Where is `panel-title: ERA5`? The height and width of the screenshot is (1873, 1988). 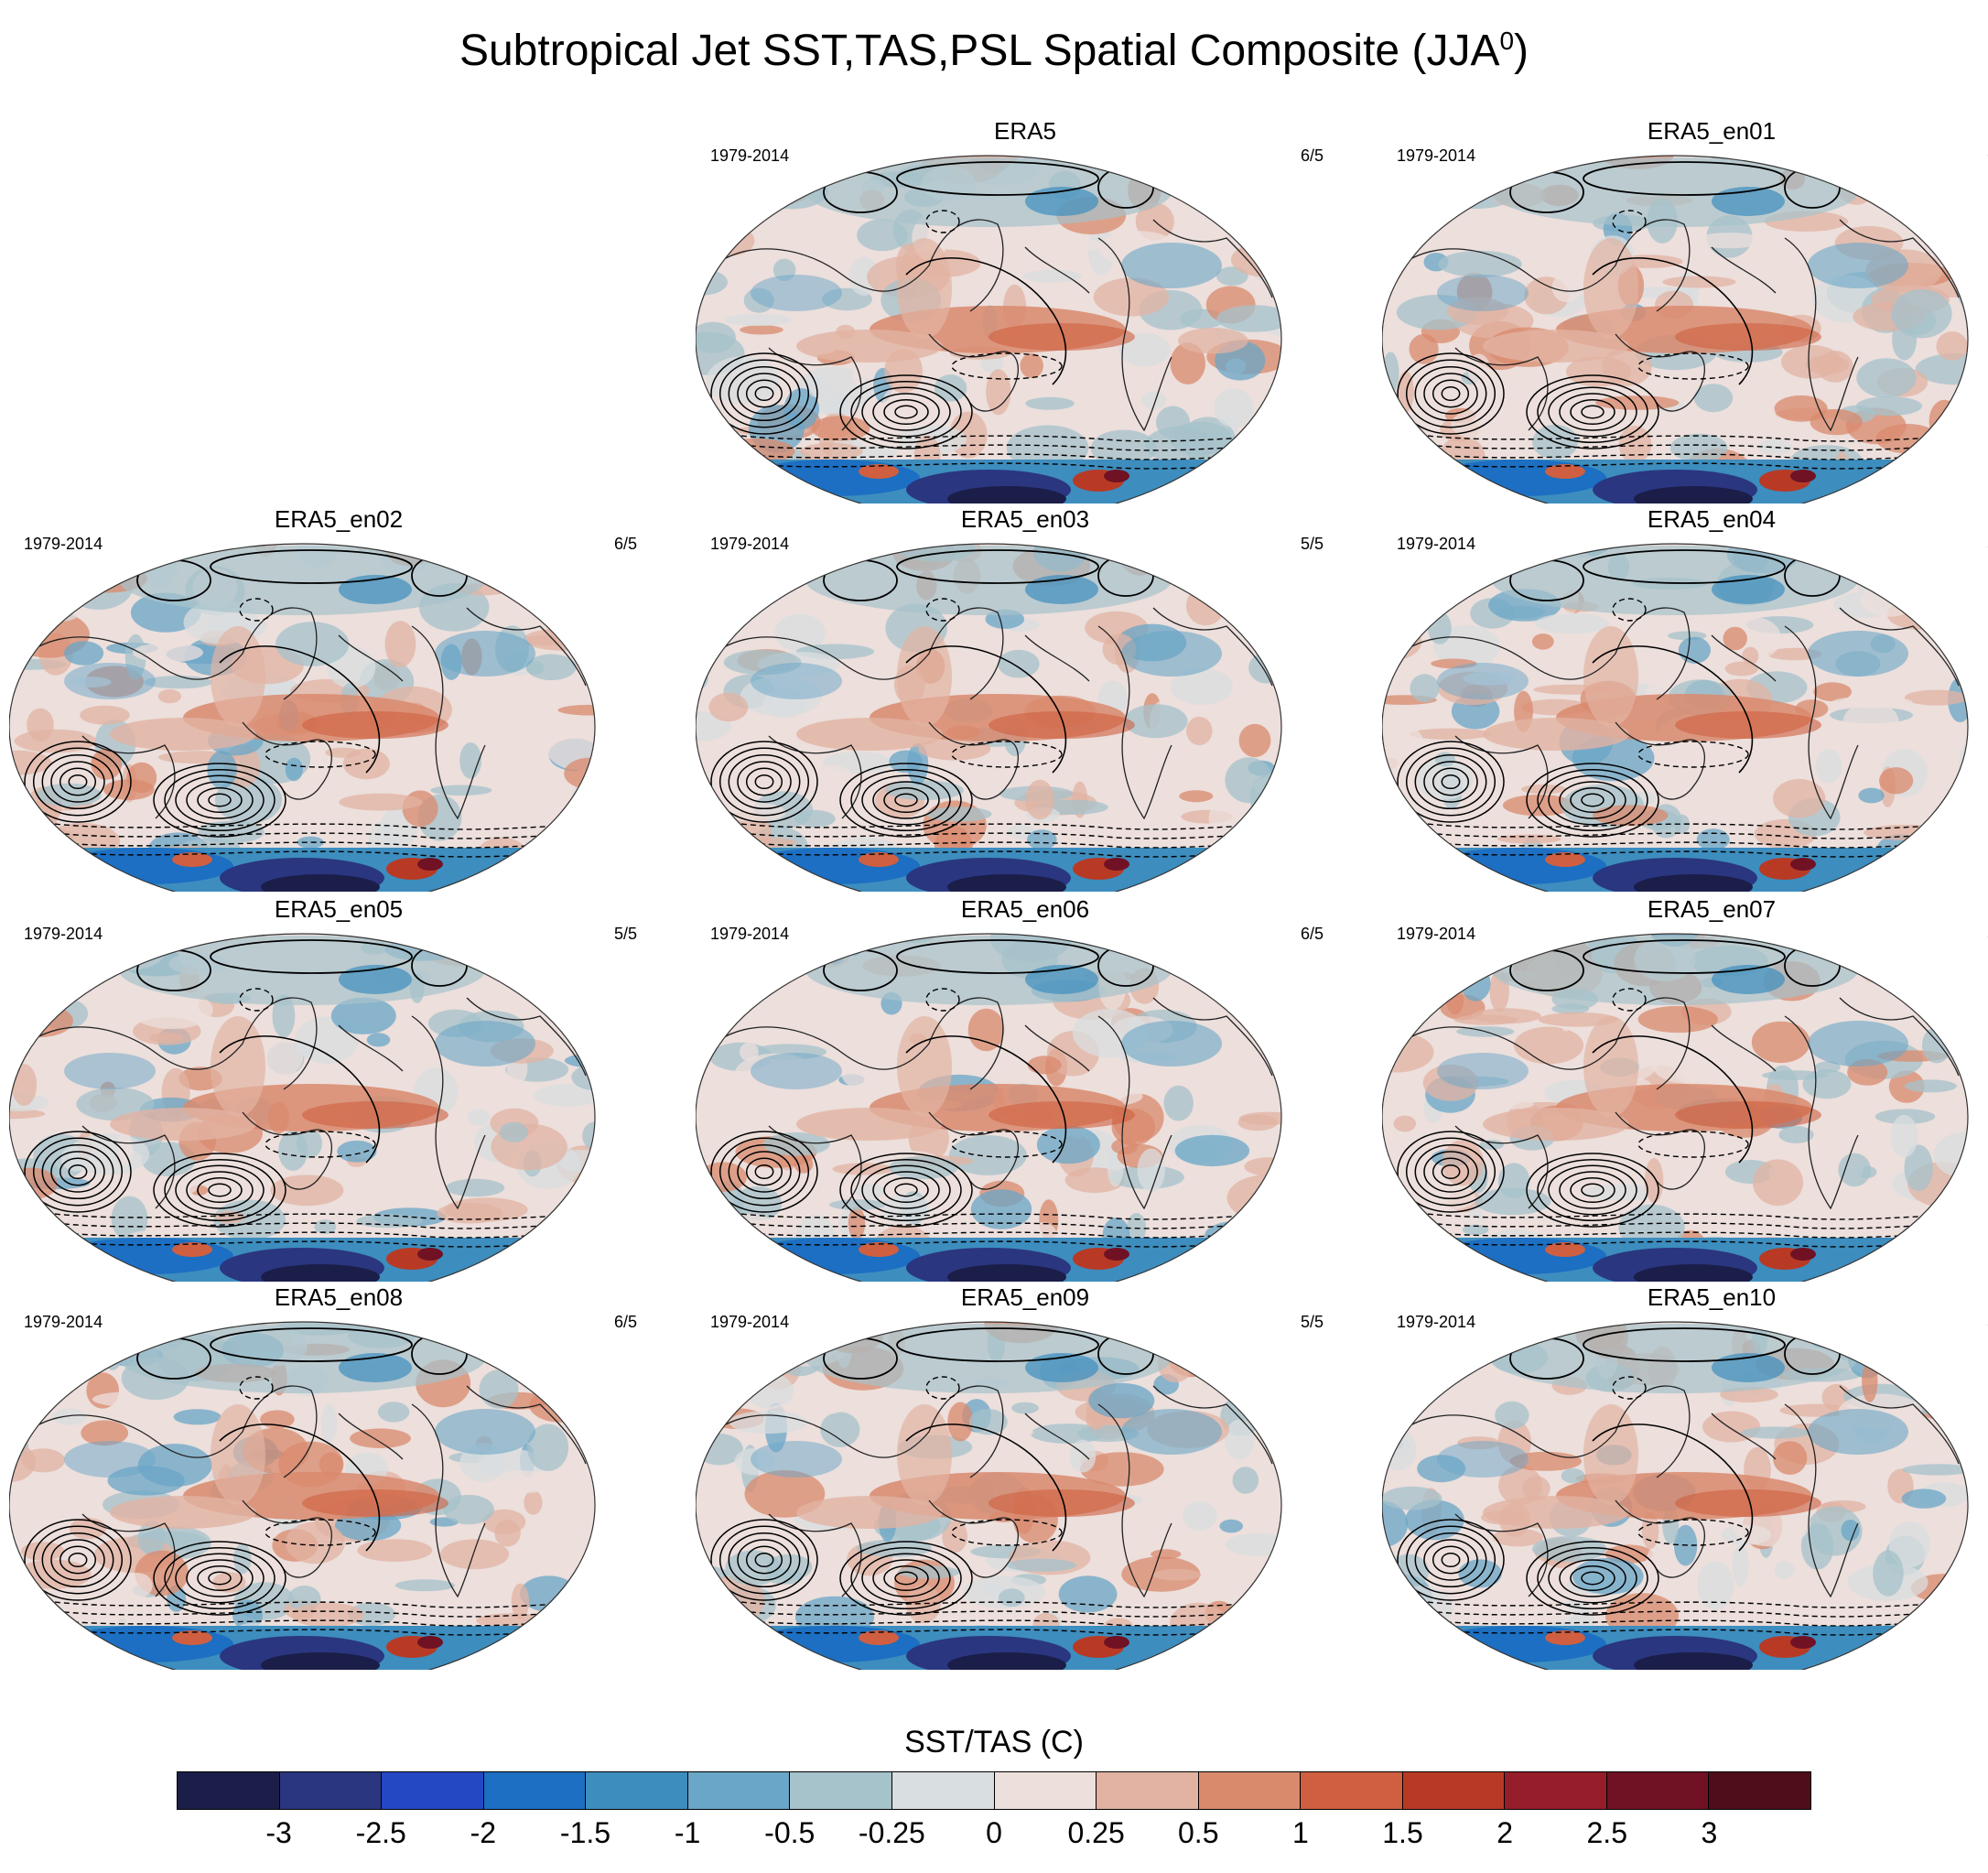 panel-title: ERA5 is located at coordinates (1025, 131).